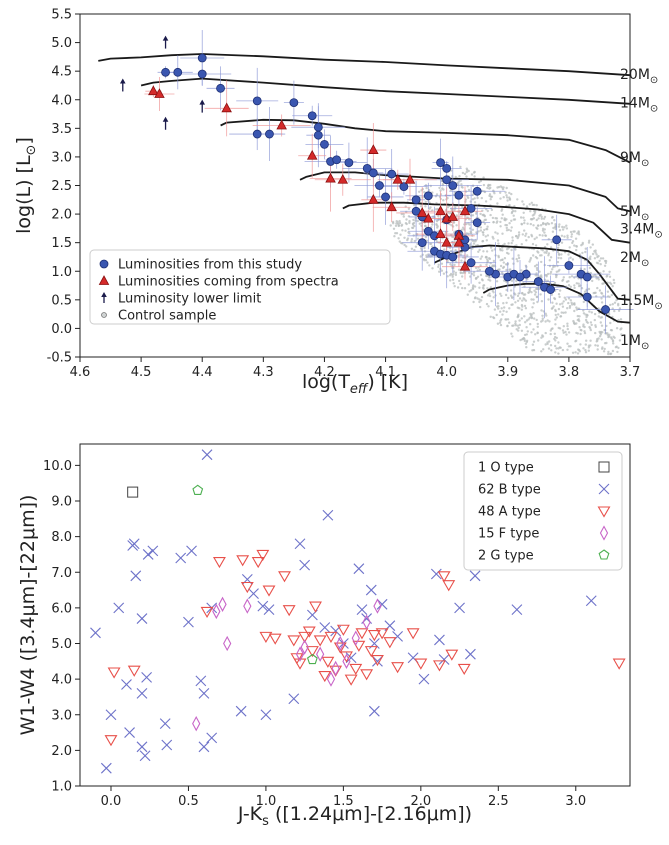 The width and height of the screenshot is (669, 845). I want to click on cc-x-axis-label: J-Ks ([1.24μm]-[2.16μm]), so click(354, 816).